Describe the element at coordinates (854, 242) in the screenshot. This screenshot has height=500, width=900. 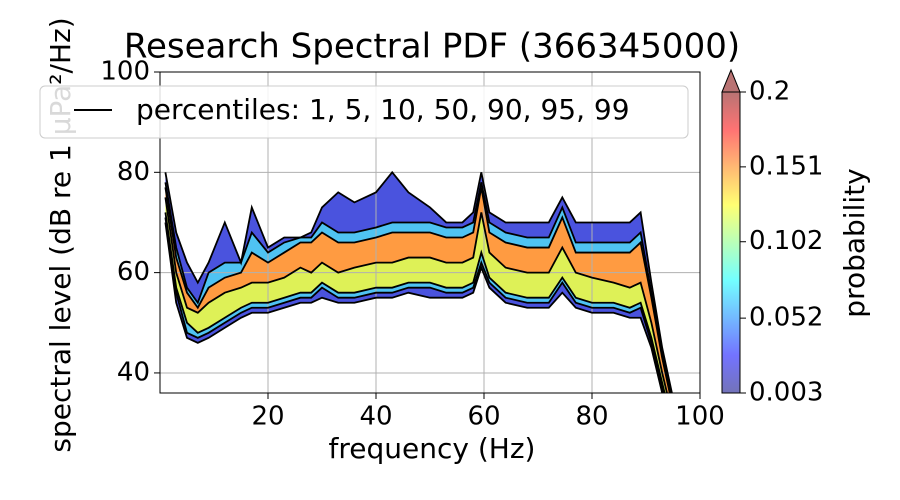
I see `colorbar-label: probability` at that location.